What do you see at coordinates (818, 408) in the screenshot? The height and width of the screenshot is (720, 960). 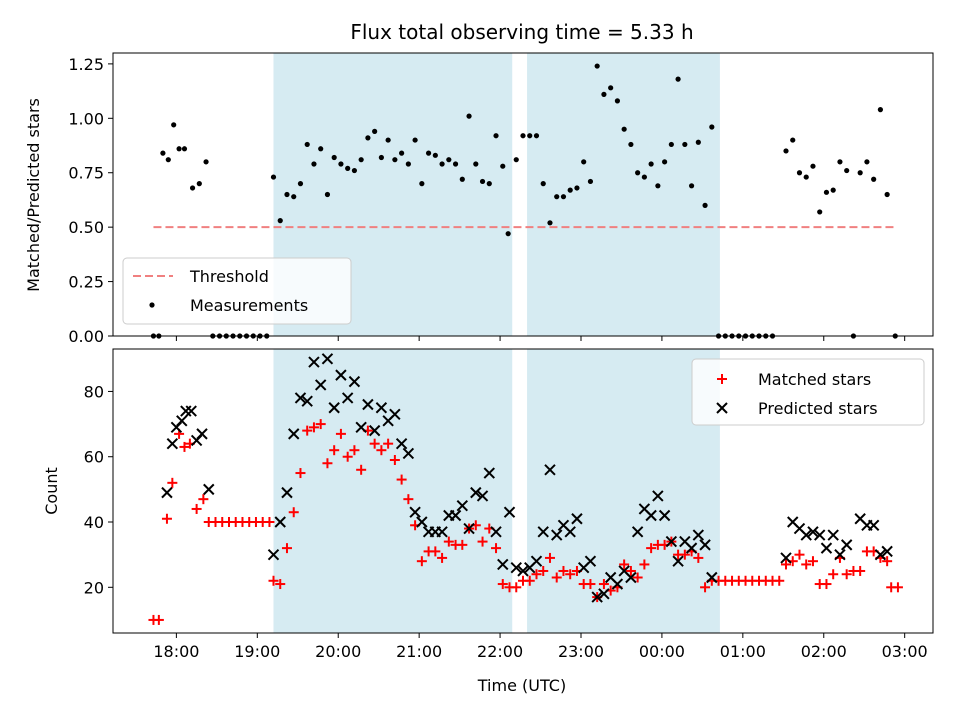 I see `legend-predicted-label: Predicted stars` at bounding box center [818, 408].